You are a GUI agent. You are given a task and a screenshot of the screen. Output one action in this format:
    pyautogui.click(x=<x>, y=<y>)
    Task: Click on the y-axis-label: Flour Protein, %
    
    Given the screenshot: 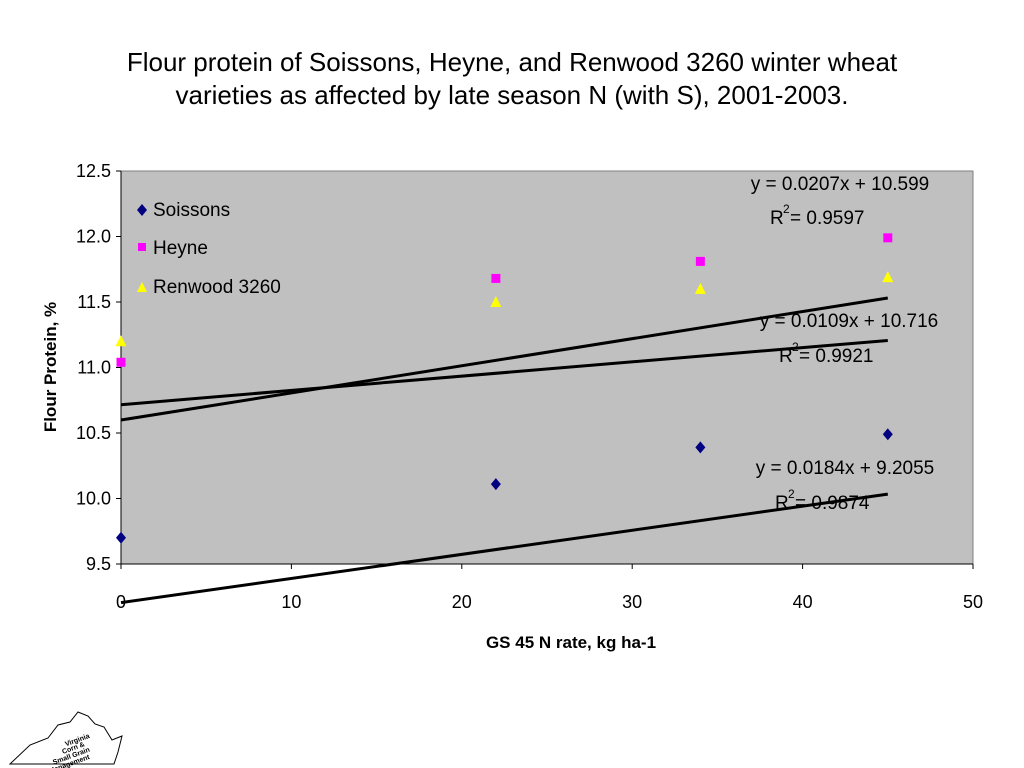 What is the action you would take?
    pyautogui.click(x=50, y=367)
    